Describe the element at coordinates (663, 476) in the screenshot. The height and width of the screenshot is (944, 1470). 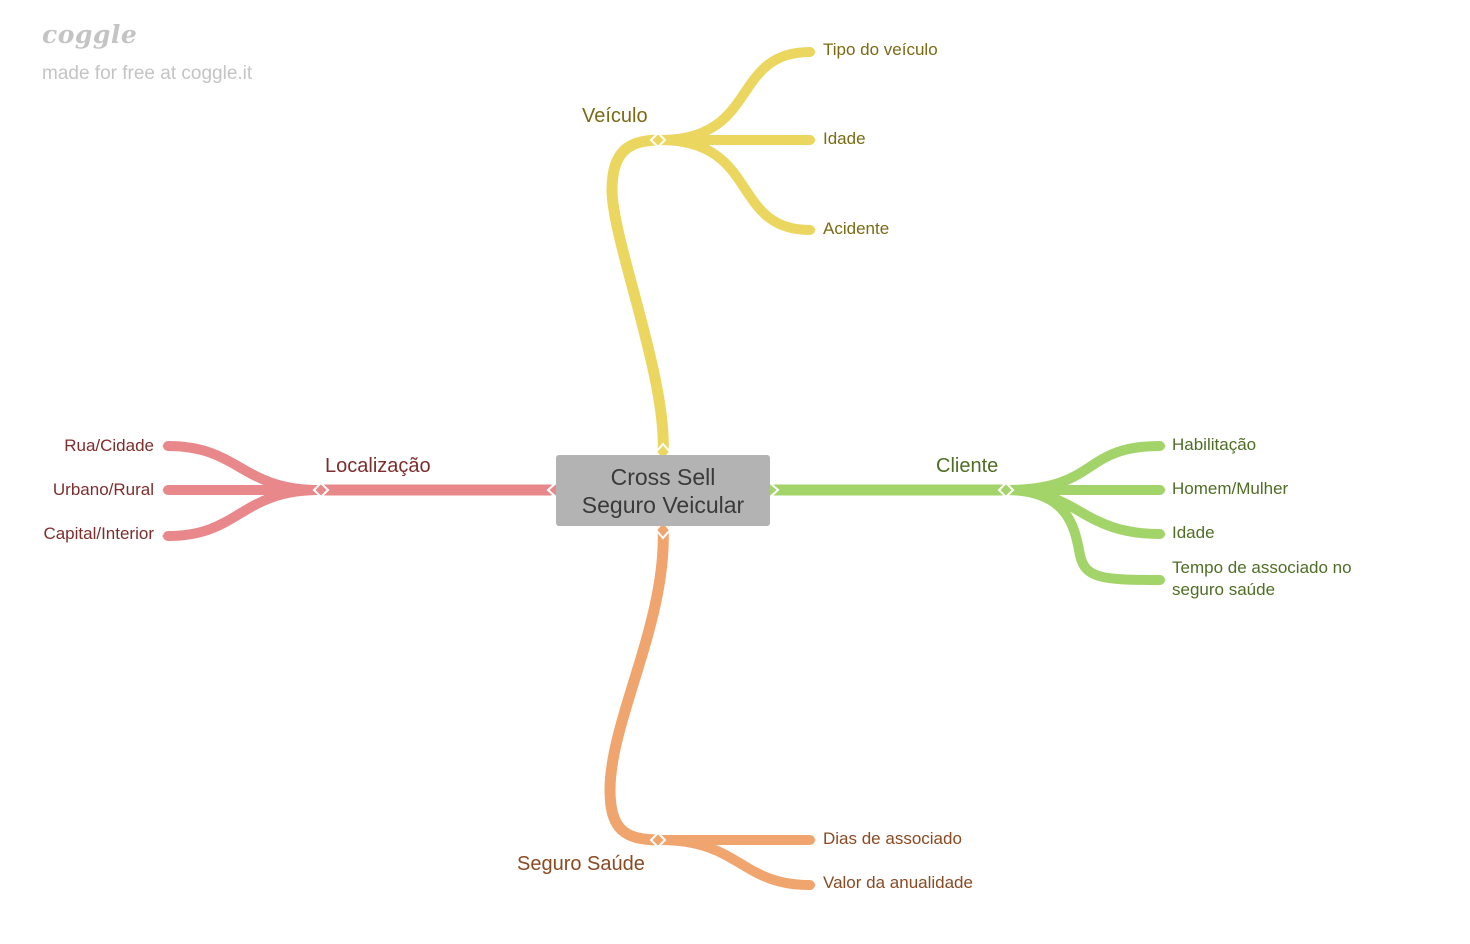
I see `central-node-title-line1: Cross Sell` at that location.